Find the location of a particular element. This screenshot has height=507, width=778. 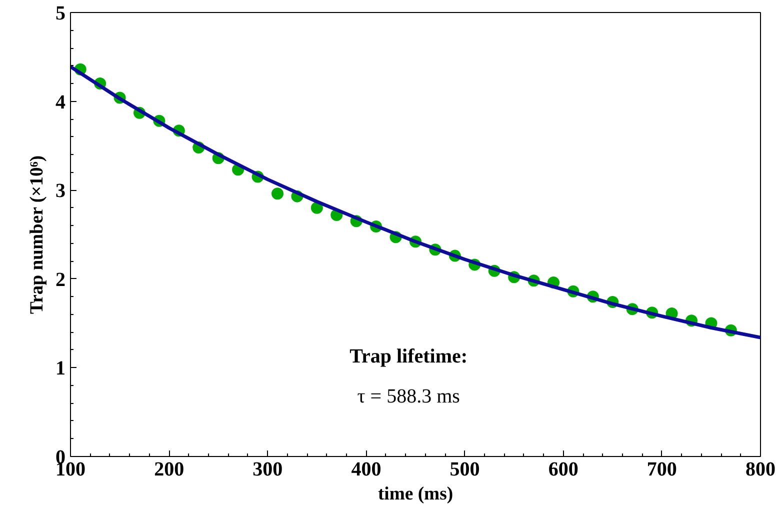

x-tick-label: 700 is located at coordinates (661, 469).